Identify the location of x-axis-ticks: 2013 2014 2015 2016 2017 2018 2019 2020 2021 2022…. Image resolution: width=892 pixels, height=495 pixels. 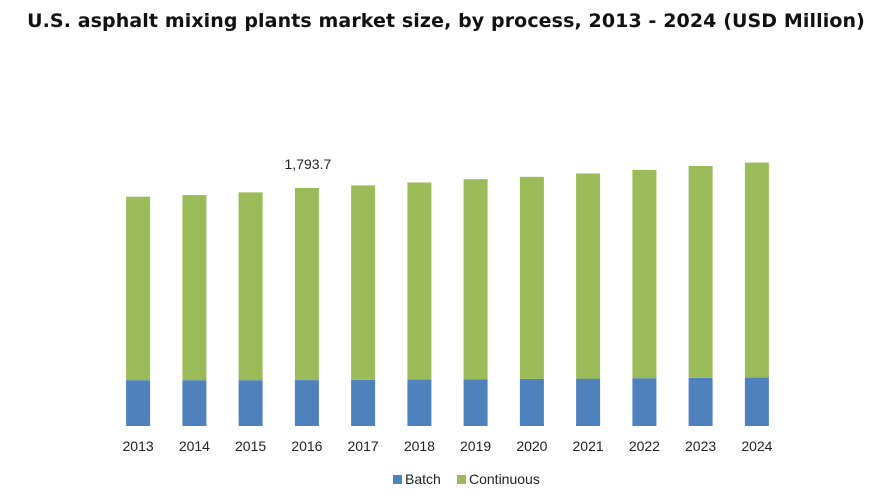
(448, 446).